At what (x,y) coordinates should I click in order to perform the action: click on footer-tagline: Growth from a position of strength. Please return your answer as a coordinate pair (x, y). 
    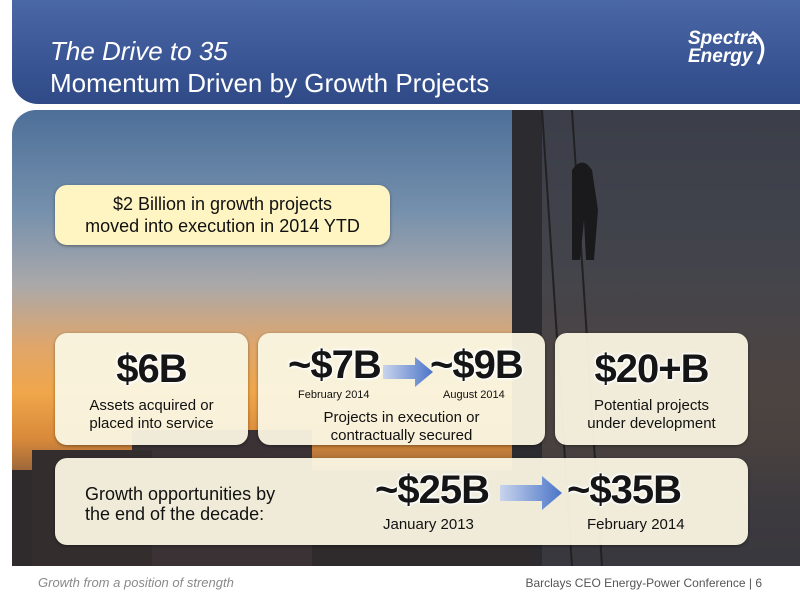
    Looking at the image, I should click on (136, 582).